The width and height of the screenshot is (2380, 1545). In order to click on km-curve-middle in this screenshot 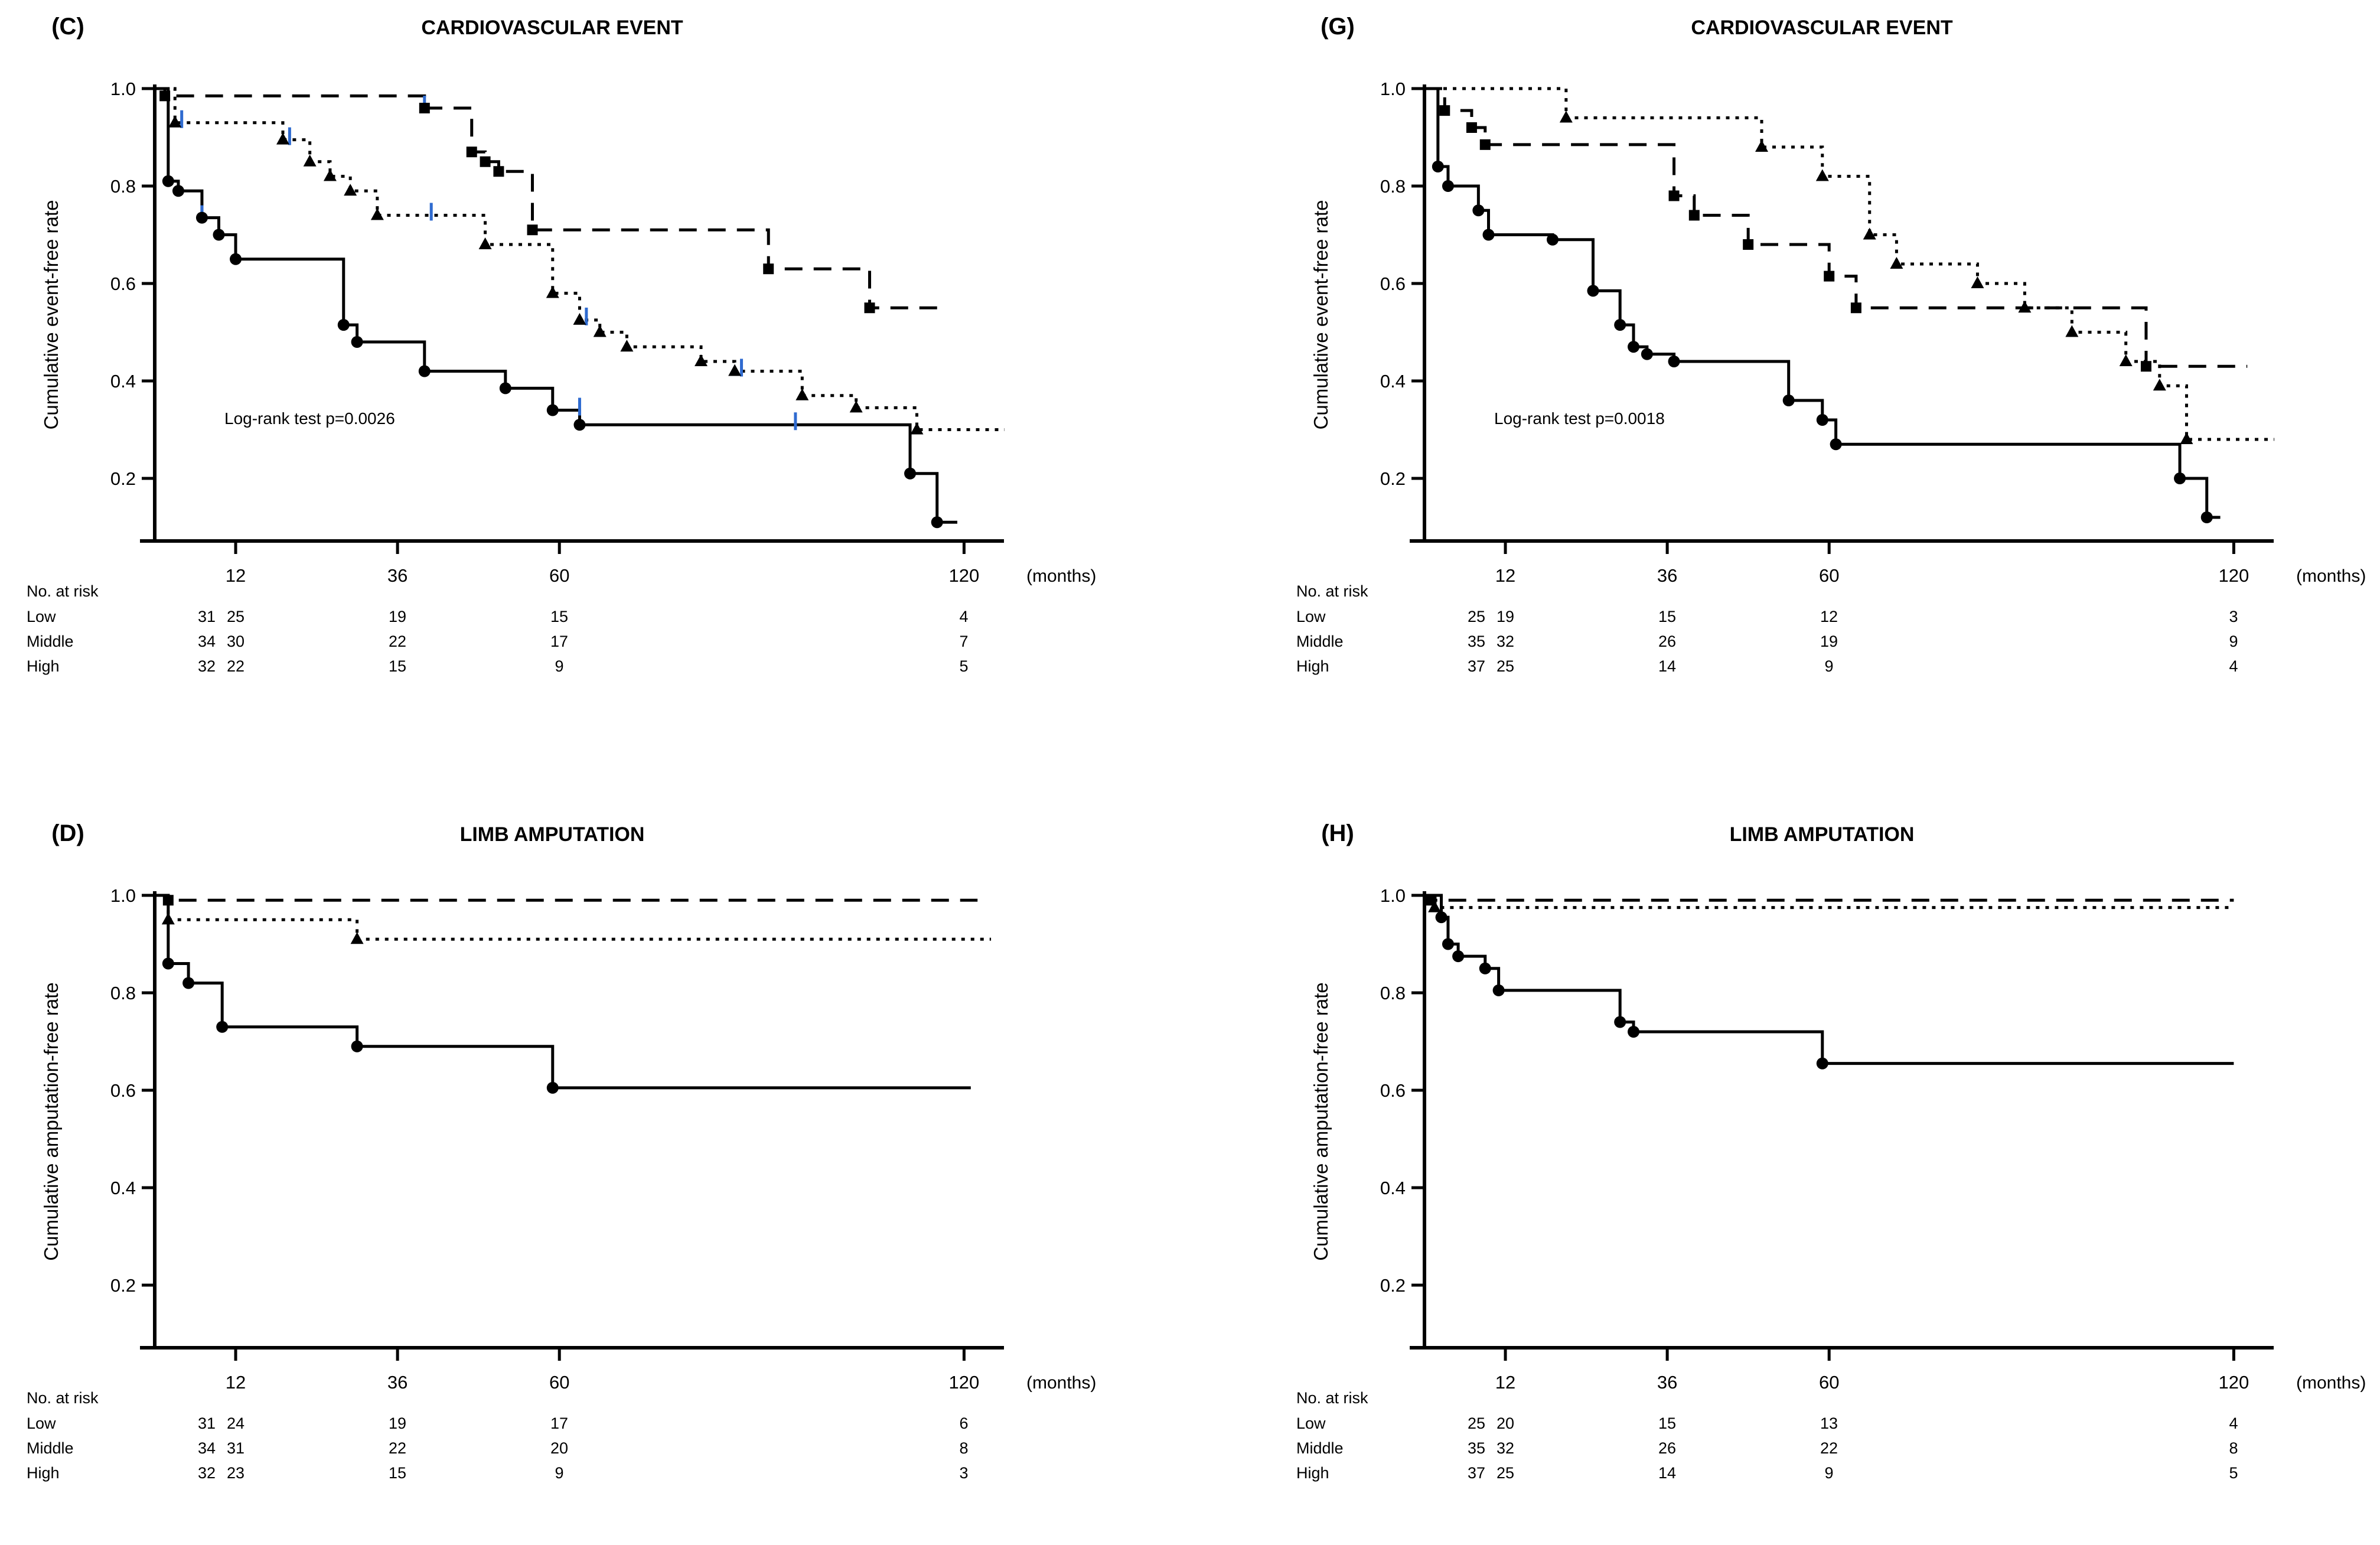, I will do `click(1849, 264)`.